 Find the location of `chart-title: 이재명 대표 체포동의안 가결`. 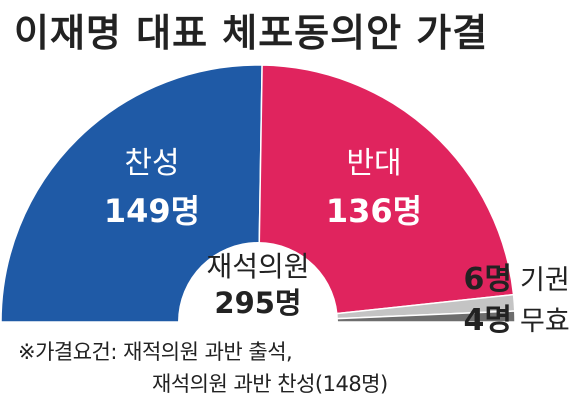

chart-title: 이재명 대표 체포동의안 가결 is located at coordinates (251, 33).